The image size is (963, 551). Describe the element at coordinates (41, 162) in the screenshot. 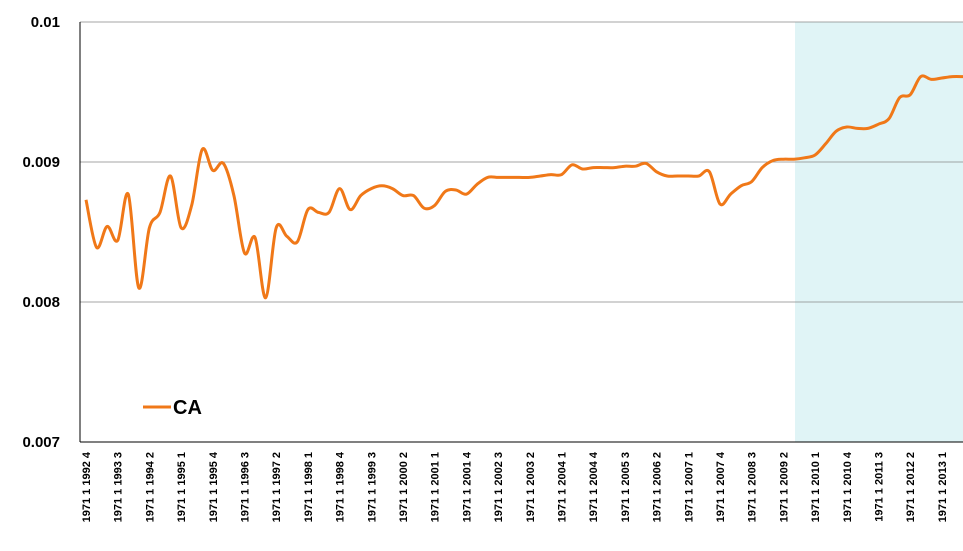

I see `y-tick-label: 0.009` at that location.